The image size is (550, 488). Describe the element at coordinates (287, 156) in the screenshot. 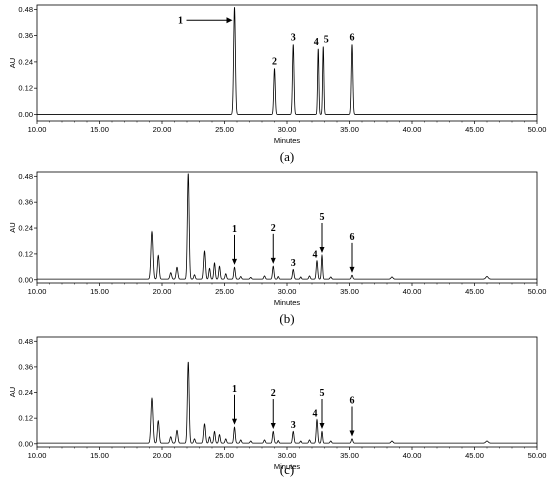

I see `panel-caption: (a)` at that location.